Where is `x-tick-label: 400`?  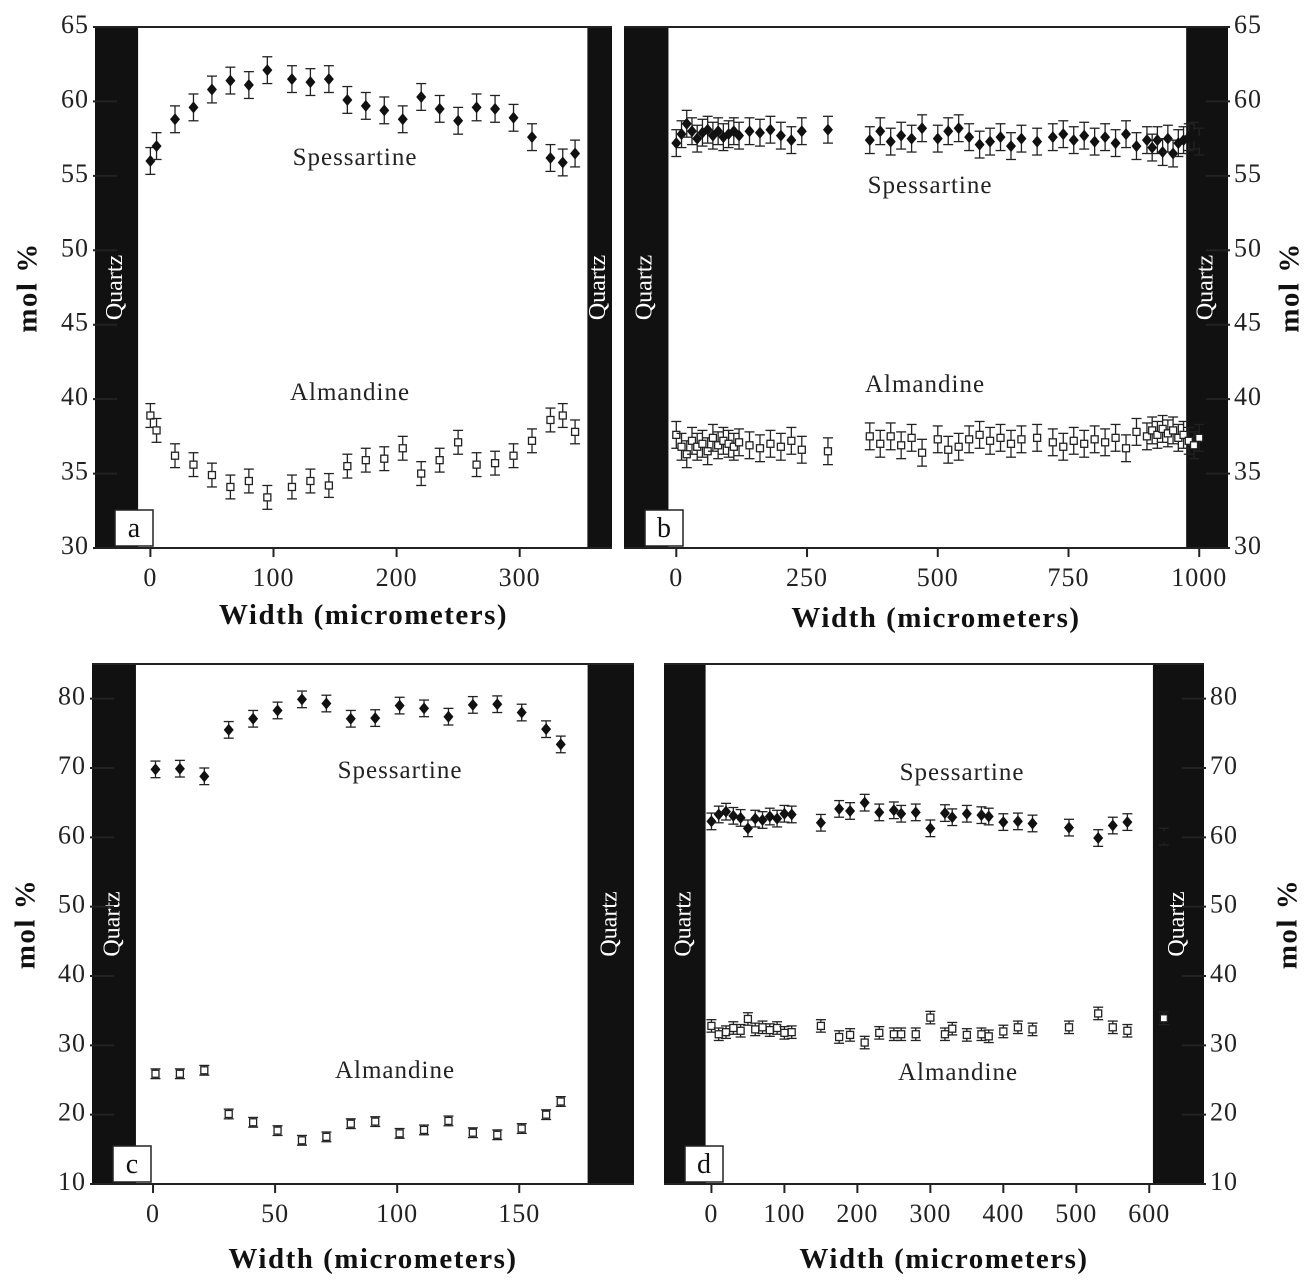
x-tick-label: 400 is located at coordinates (1003, 1213).